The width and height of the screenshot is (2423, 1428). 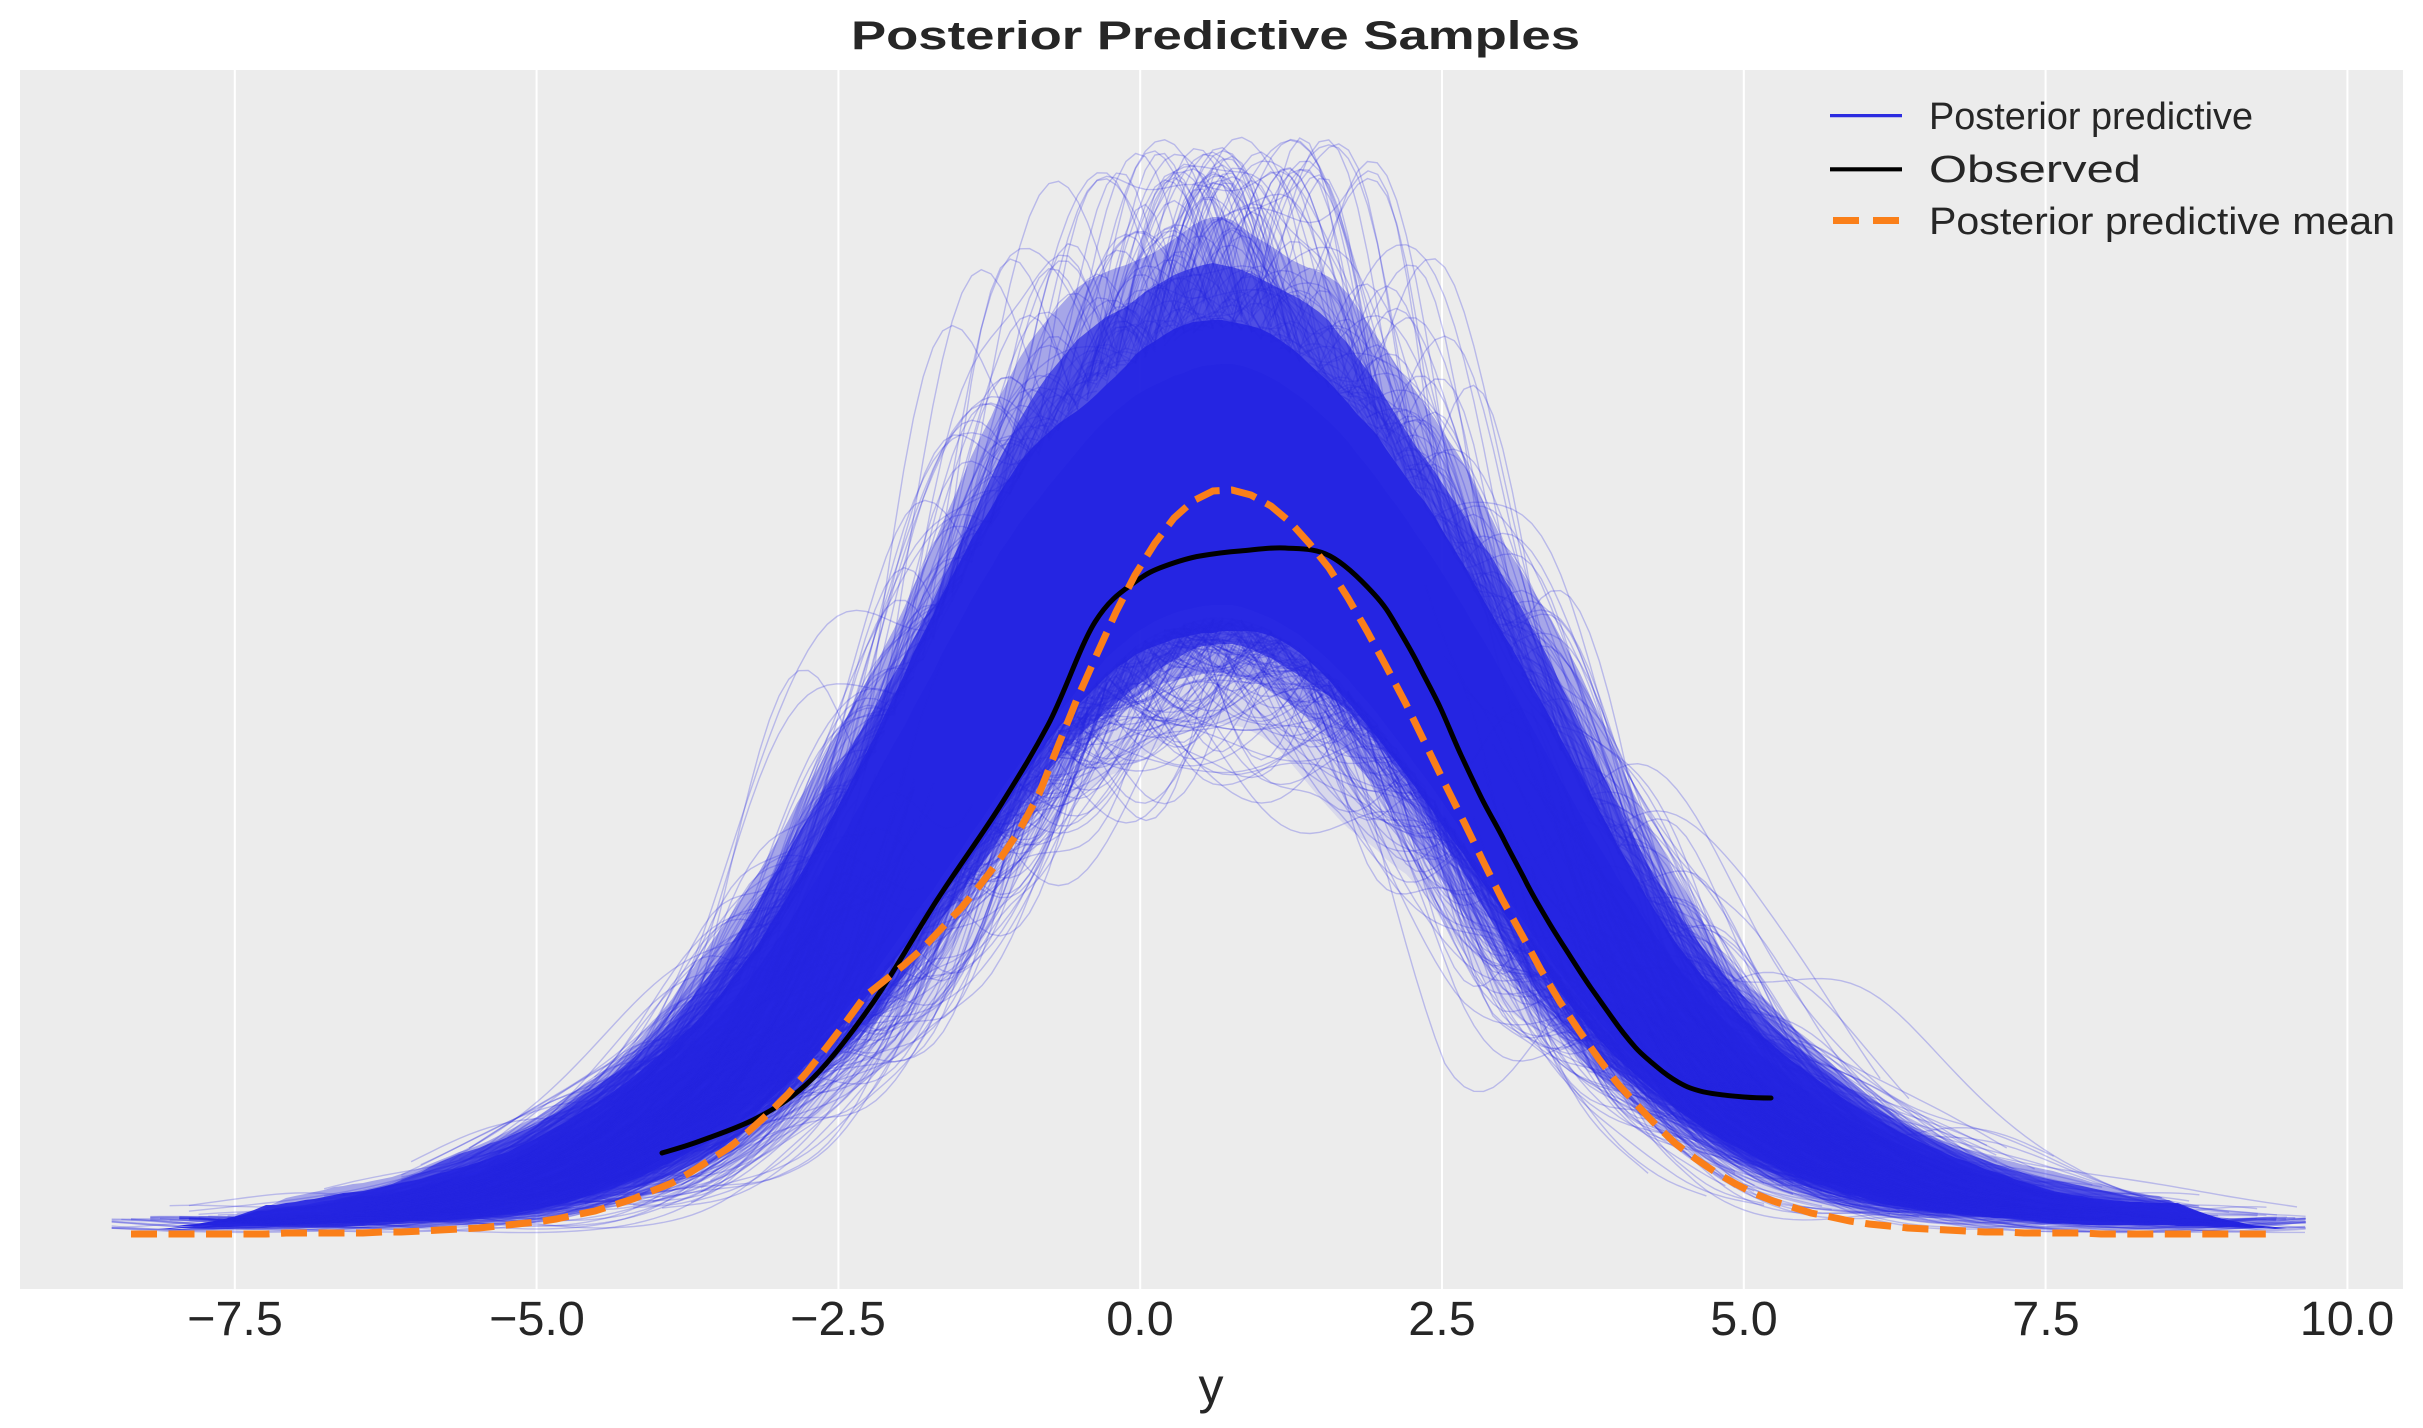 What do you see at coordinates (2045, 1319) in the screenshot?
I see `svg-text: 7.5` at bounding box center [2045, 1319].